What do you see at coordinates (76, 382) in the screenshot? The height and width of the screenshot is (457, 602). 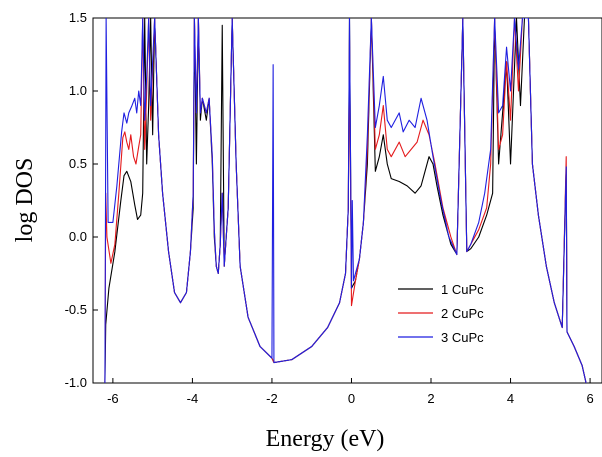 I see `y-tick-label: -1.0` at bounding box center [76, 382].